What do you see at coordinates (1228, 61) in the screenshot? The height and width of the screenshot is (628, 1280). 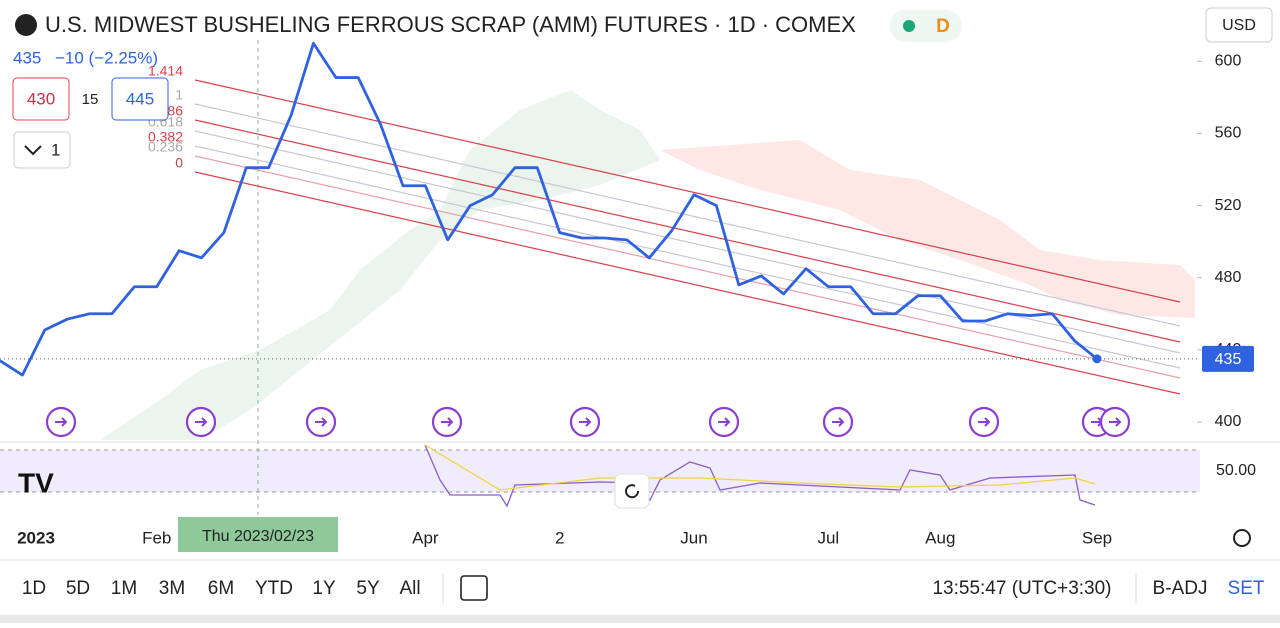 I see `y-tick-label: 600` at bounding box center [1228, 61].